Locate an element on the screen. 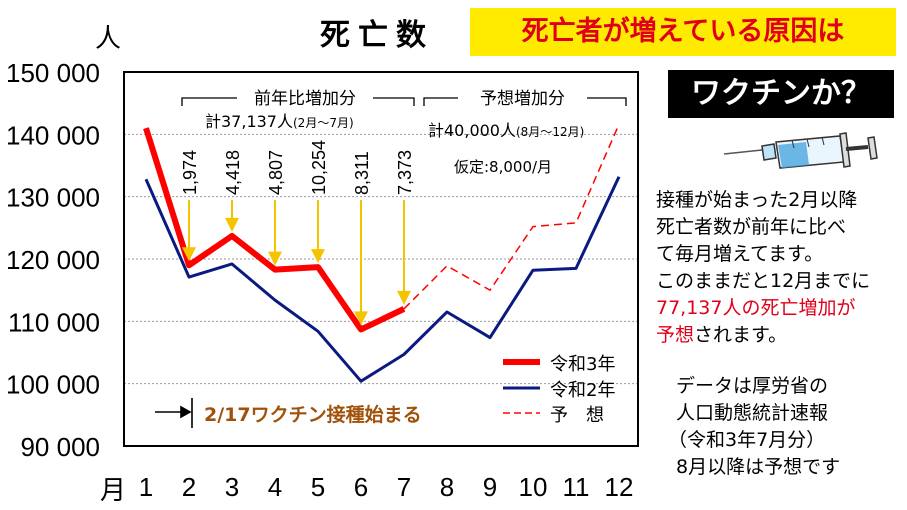 The width and height of the screenshot is (907, 510). x-tick-label: 8 is located at coordinates (447, 487).